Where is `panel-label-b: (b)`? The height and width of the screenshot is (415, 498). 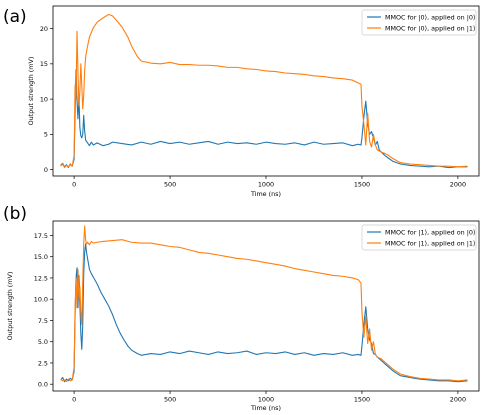
panel-label-b: (b) is located at coordinates (15, 214).